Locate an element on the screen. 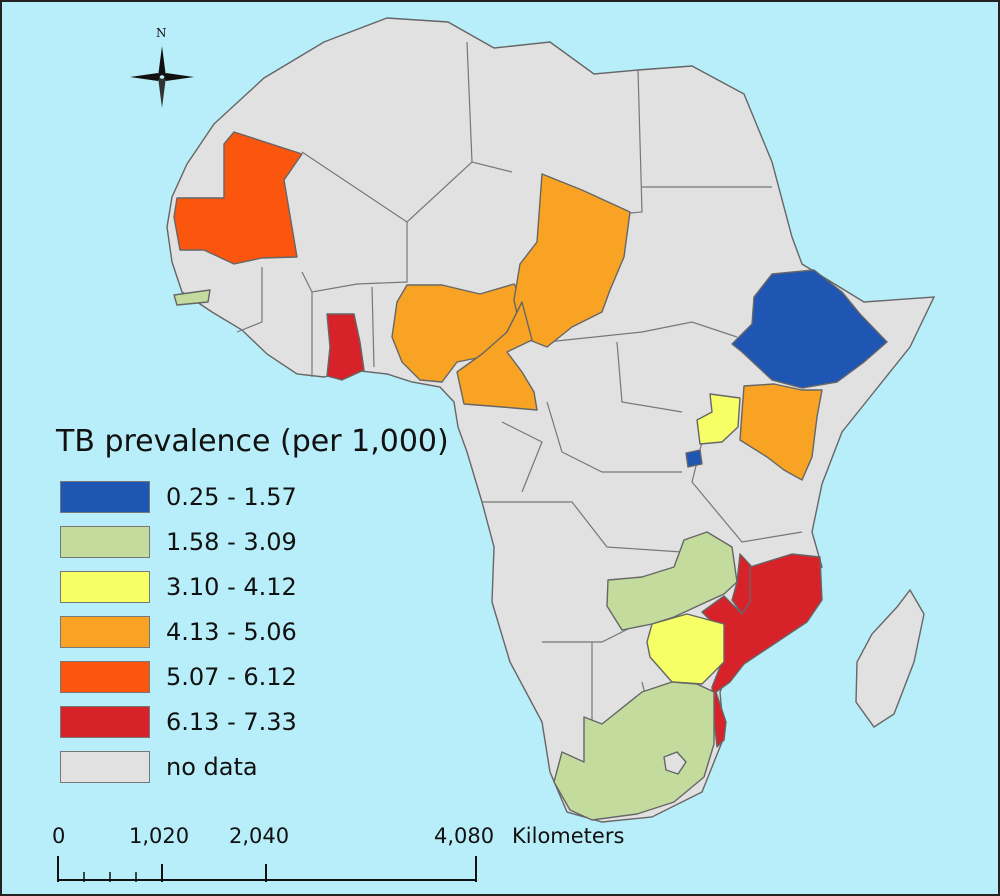 This screenshot has width=1000, height=896. country-rwanda is located at coordinates (694, 458).